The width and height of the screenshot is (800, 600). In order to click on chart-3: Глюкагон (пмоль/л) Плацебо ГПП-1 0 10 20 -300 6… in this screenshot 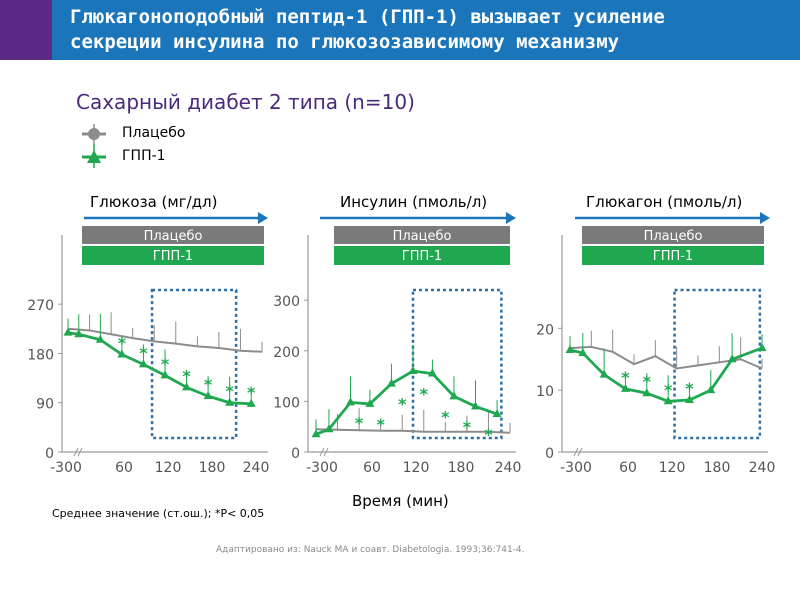, I will do `click(655, 334)`.